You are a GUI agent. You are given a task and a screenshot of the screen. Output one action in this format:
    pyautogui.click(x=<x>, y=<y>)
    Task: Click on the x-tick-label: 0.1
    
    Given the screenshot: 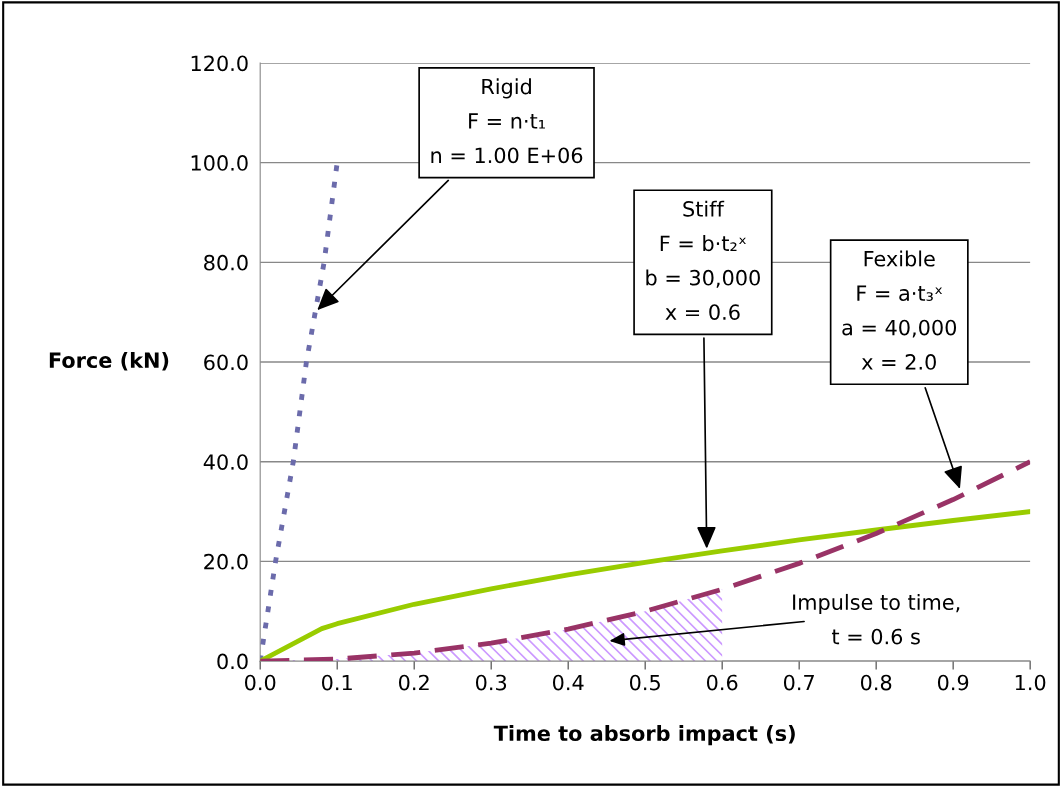 What is the action you would take?
    pyautogui.click(x=336, y=682)
    